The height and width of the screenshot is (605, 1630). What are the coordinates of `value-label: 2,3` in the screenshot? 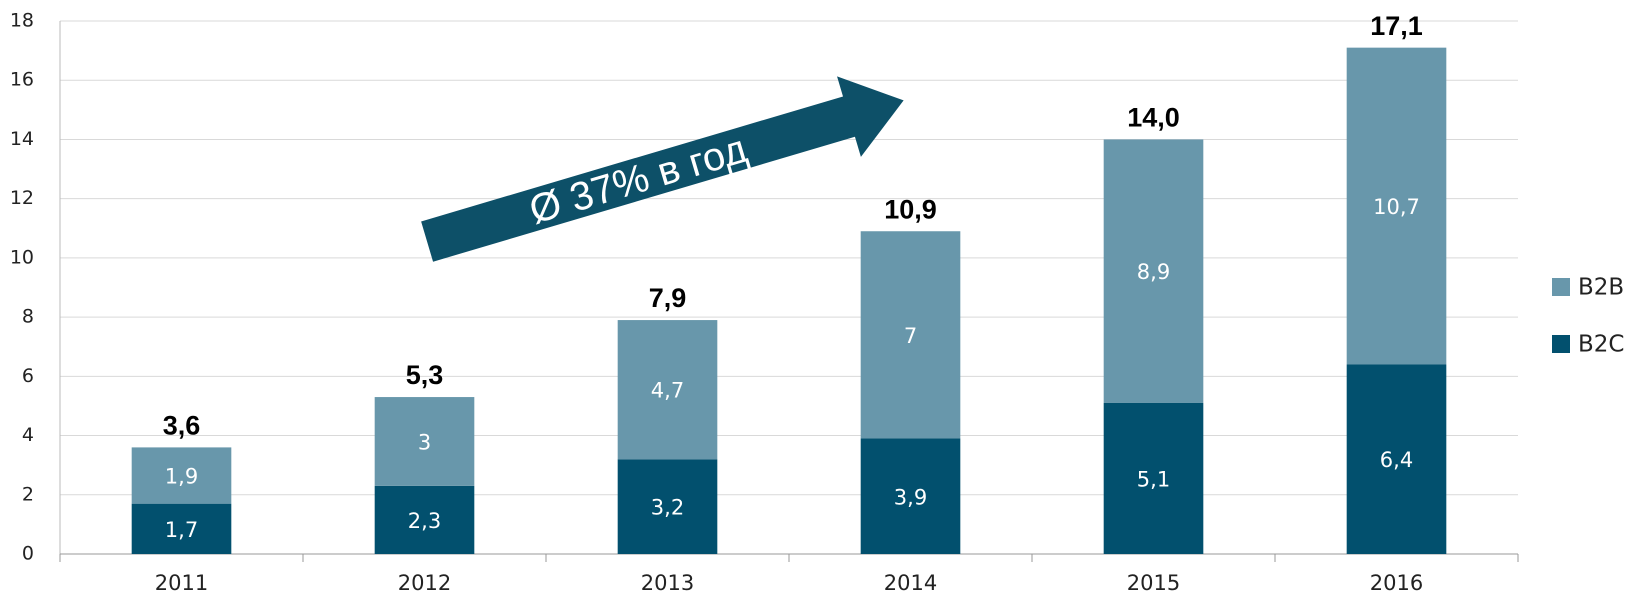 It's located at (424, 521).